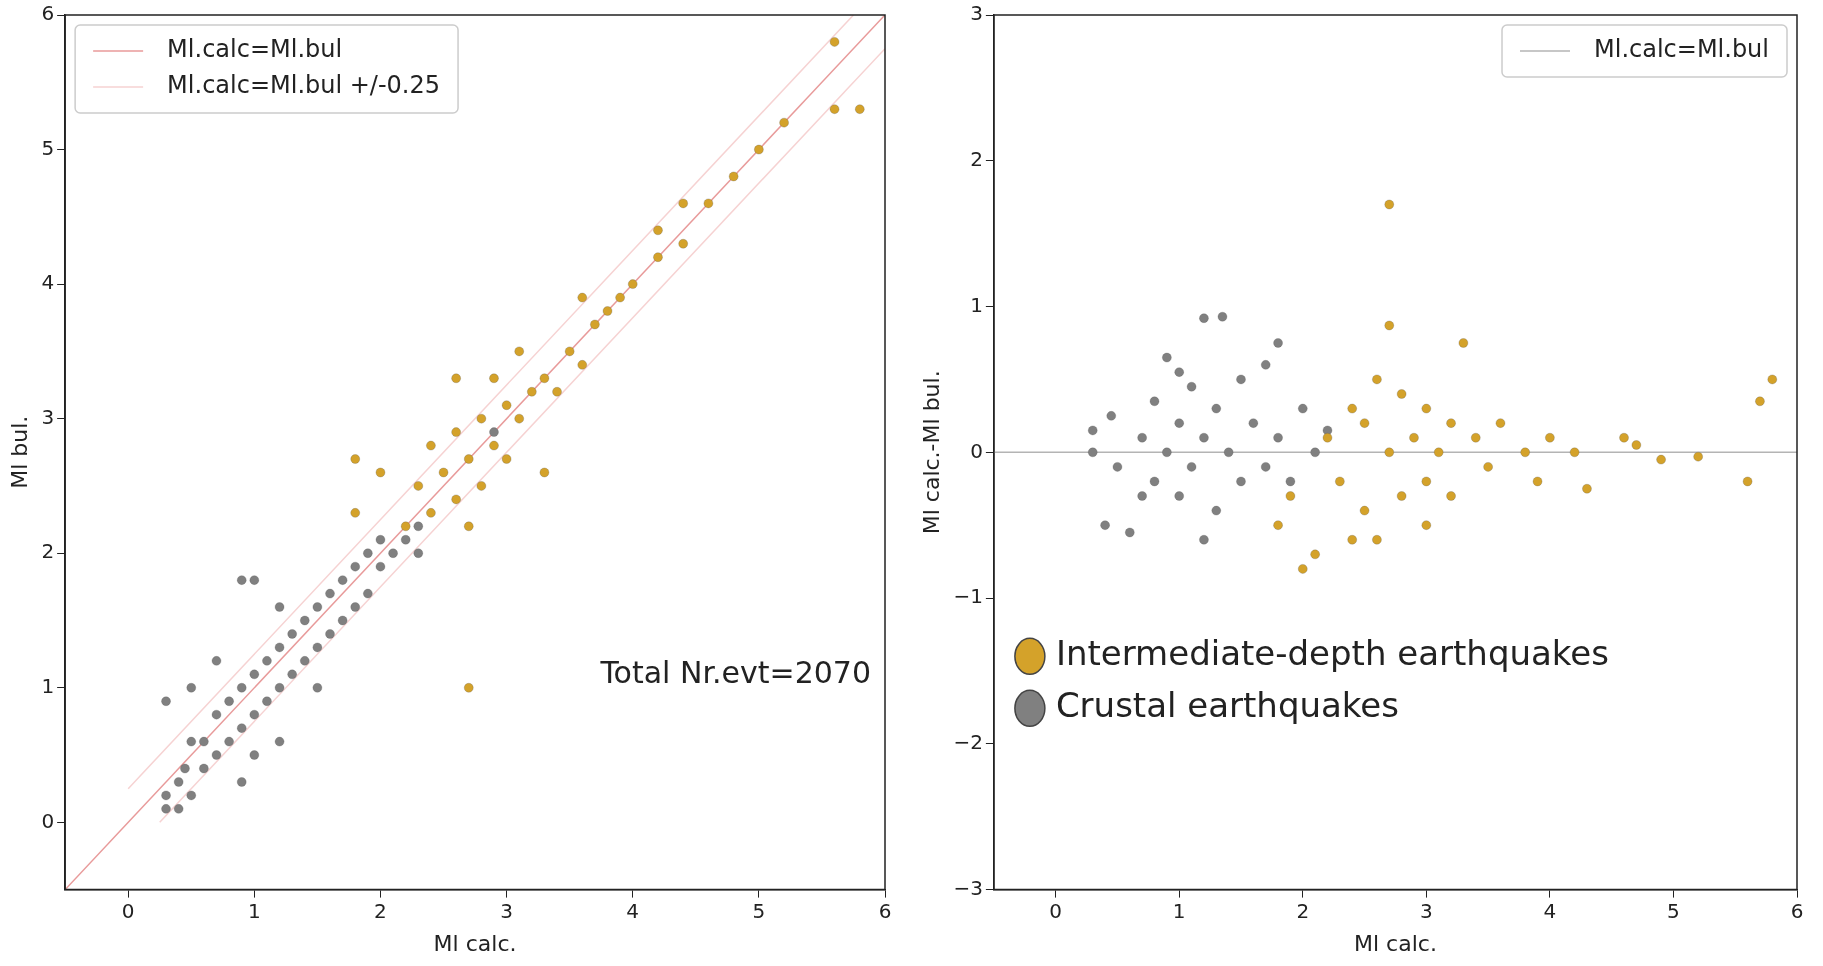 This screenshot has height=966, width=1823. What do you see at coordinates (1797, 910) in the screenshot?
I see `x-tick-label: 6` at bounding box center [1797, 910].